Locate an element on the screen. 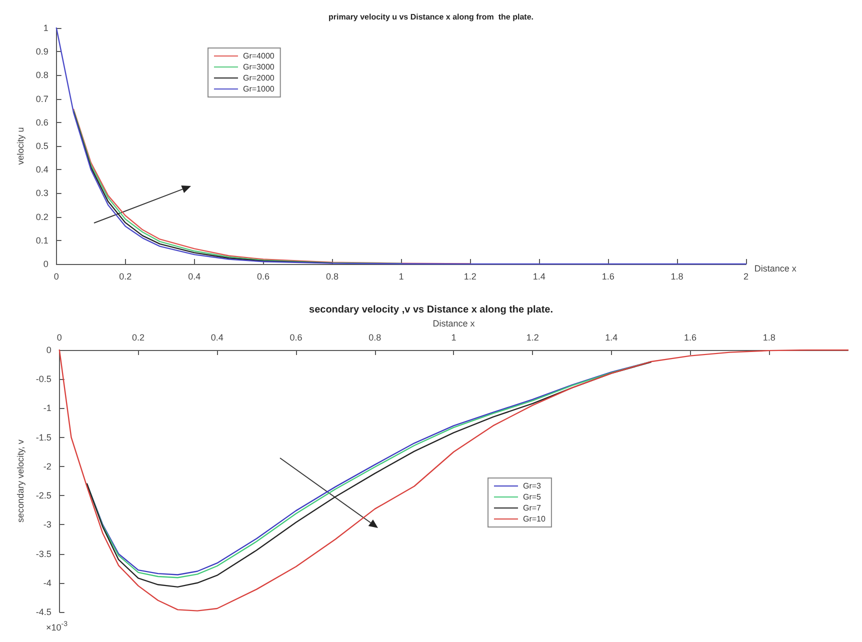  y-tick-label: -4.5 is located at coordinates (44, 612).